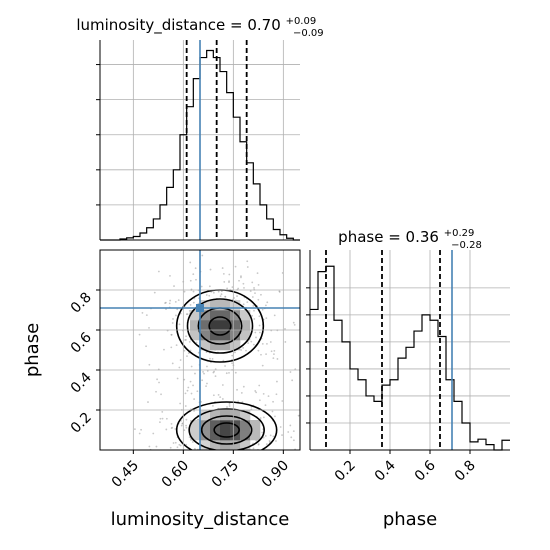  I want to click on x-tick-label-phase: 0.2, so click(345, 471).